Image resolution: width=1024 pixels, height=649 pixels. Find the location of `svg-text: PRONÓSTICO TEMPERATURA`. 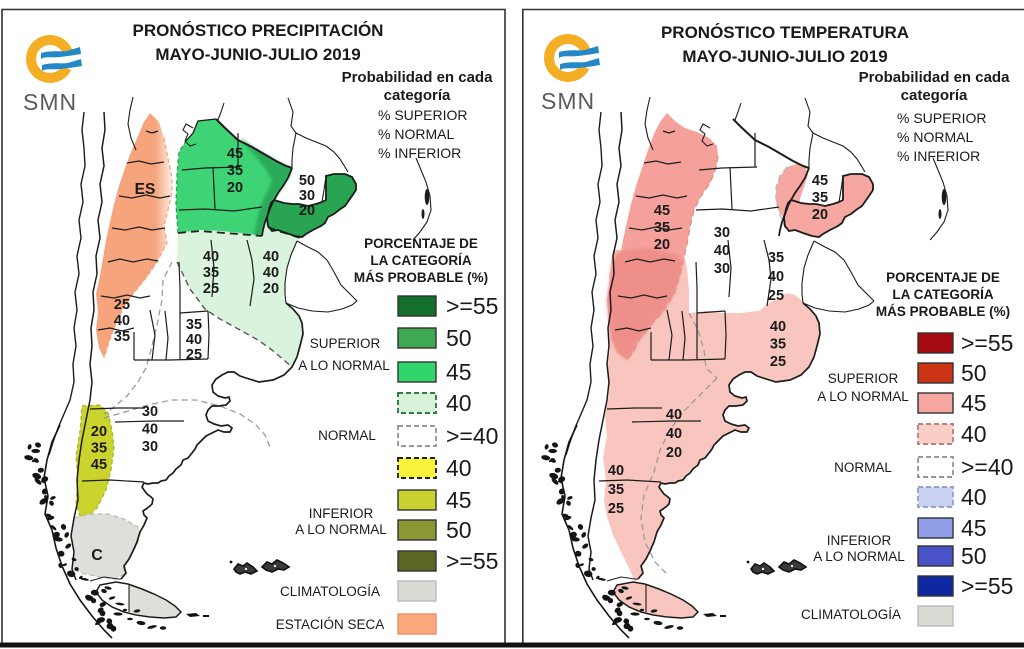

svg-text: PRONÓSTICO TEMPERATURA is located at coordinates (785, 32).